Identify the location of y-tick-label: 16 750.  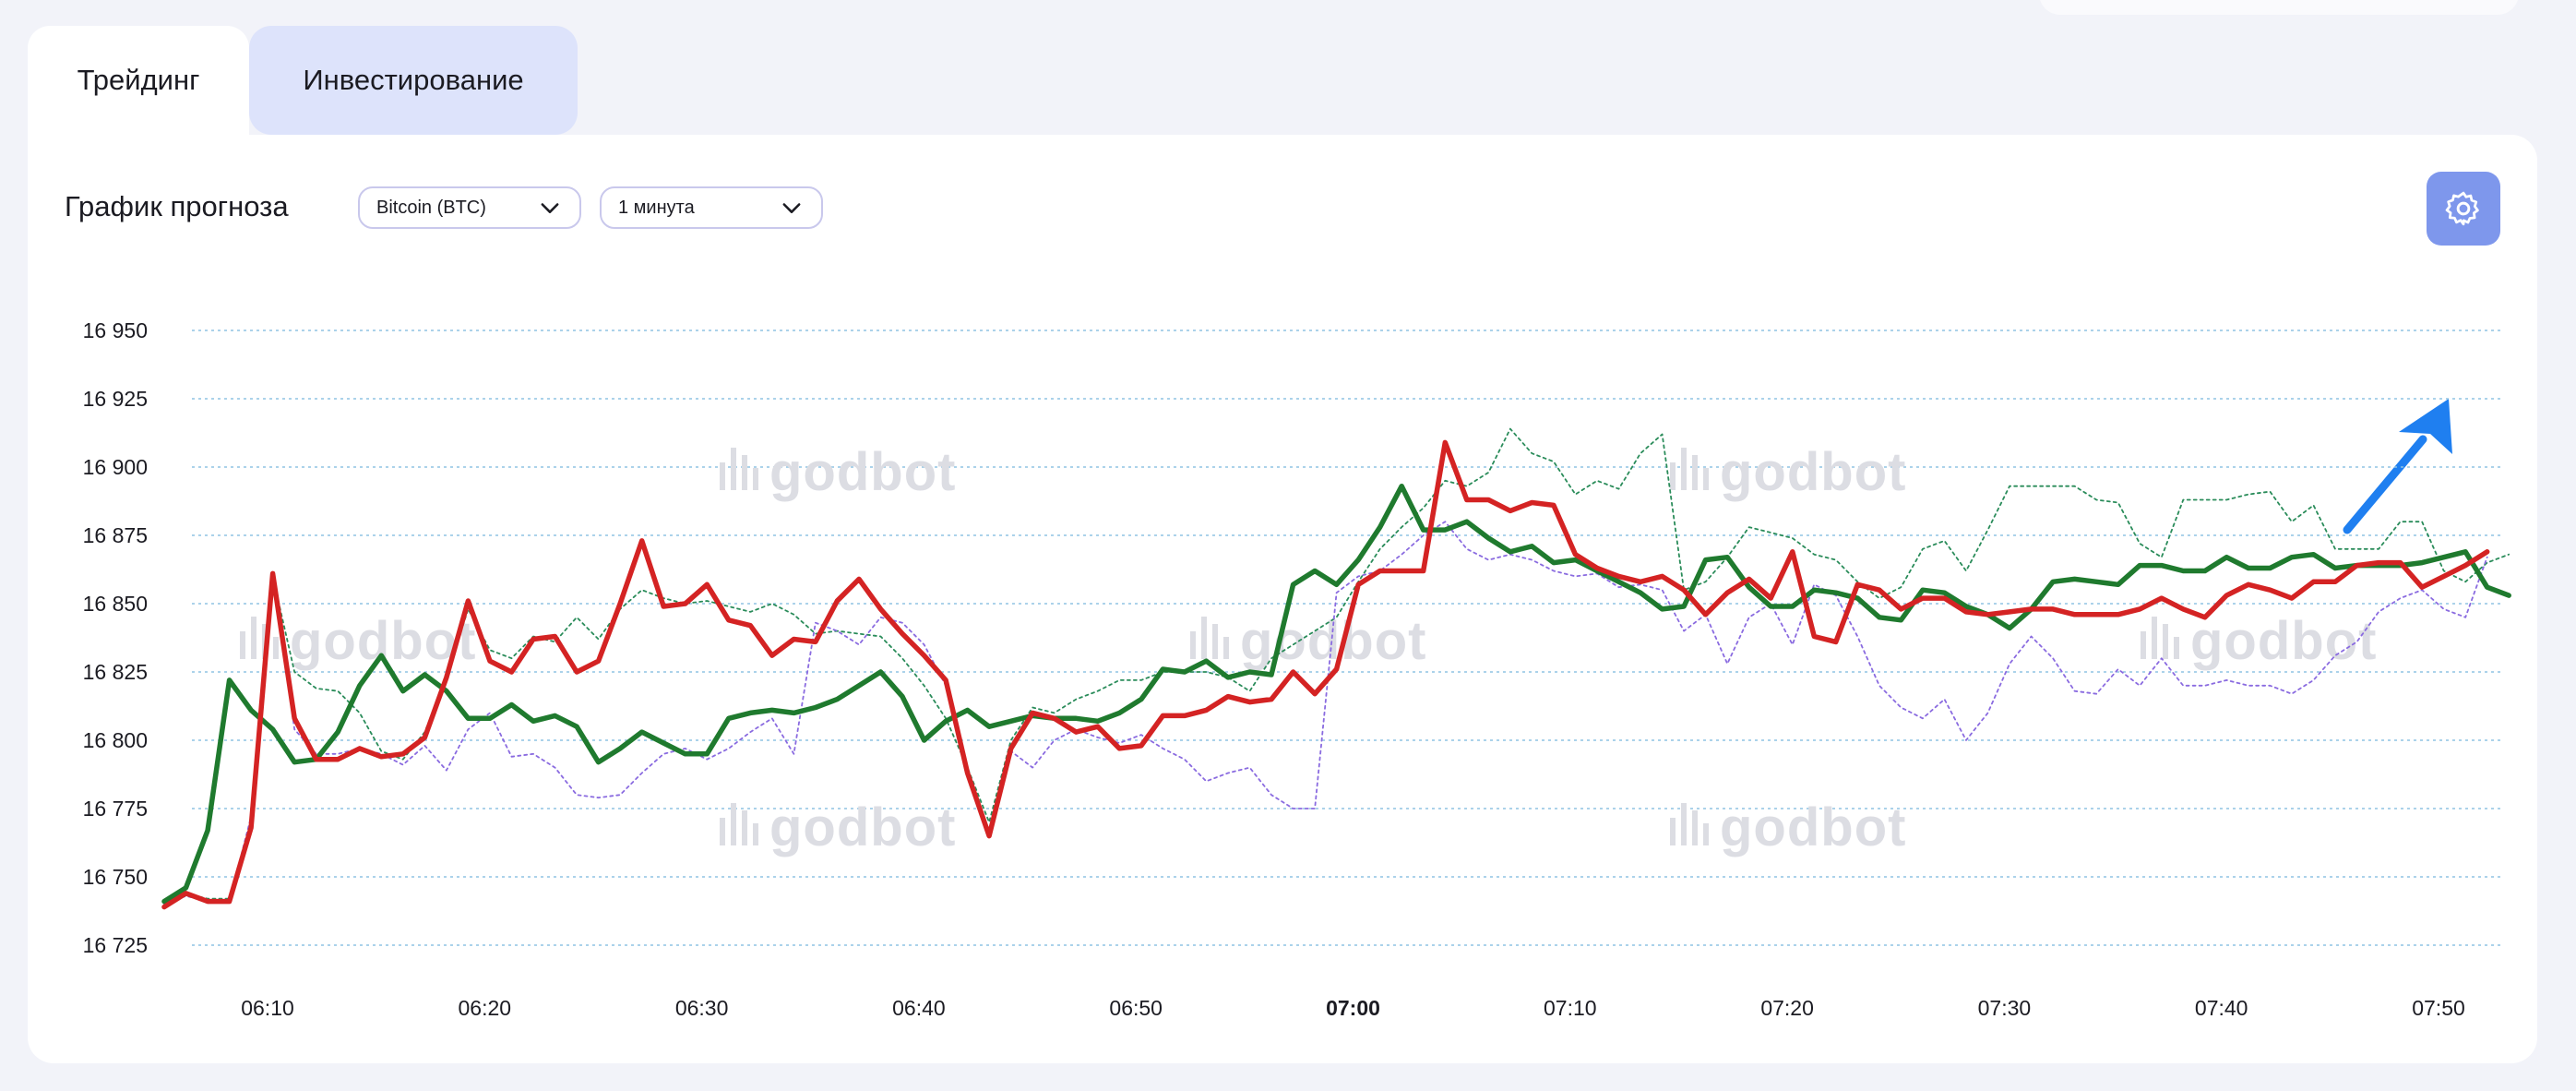
(116, 877).